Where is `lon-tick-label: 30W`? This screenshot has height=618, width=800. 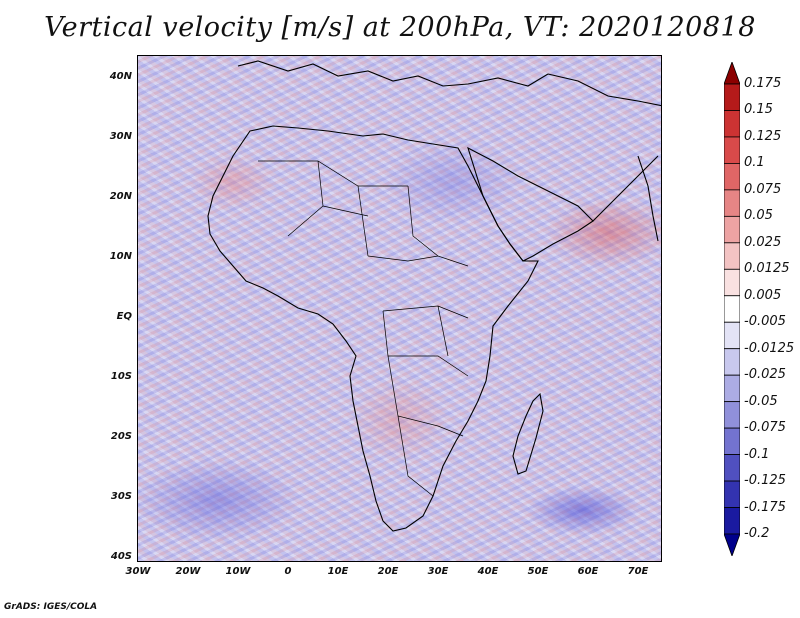
lon-tick-label: 30W is located at coordinates (138, 571).